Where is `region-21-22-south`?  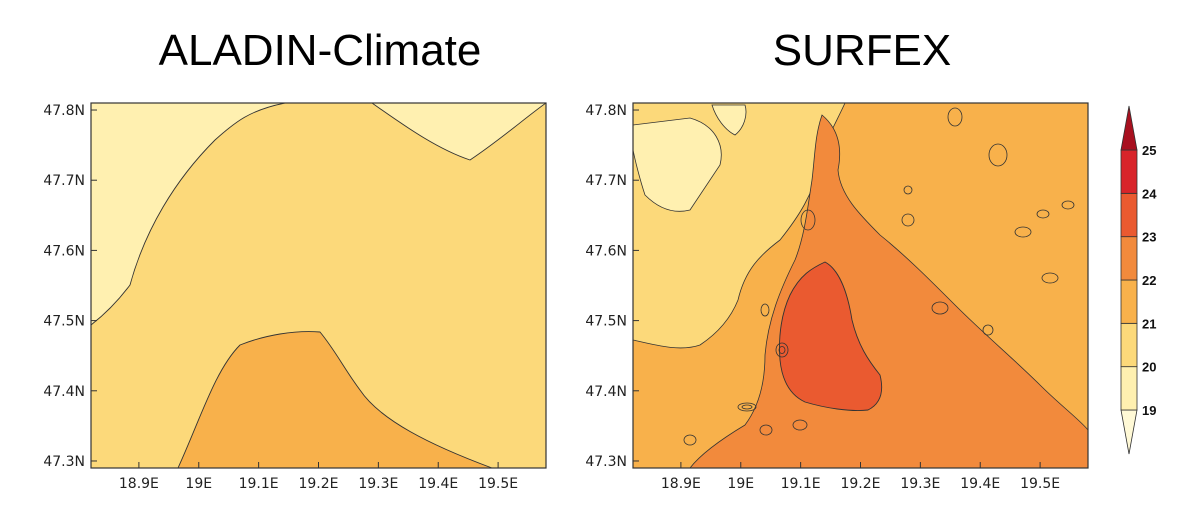
region-21-22-south is located at coordinates (335, 399).